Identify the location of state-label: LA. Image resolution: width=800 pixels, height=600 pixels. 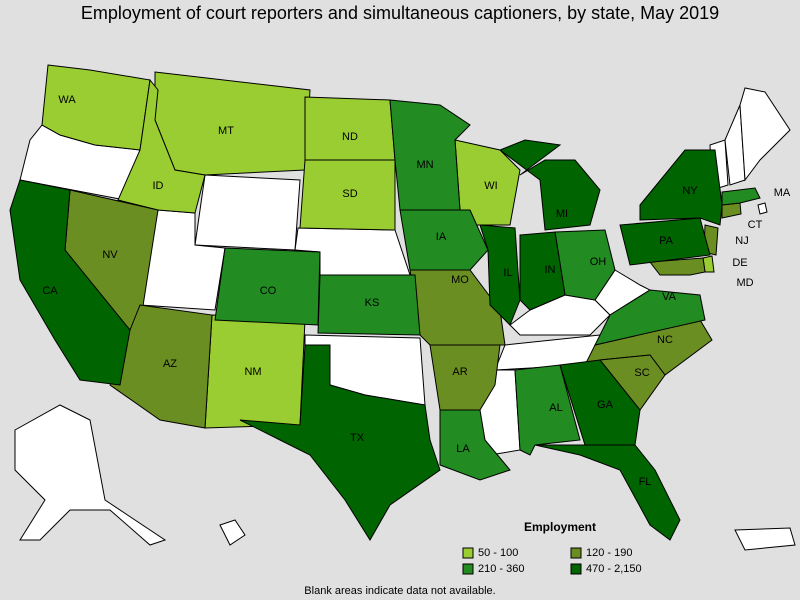
(463, 449).